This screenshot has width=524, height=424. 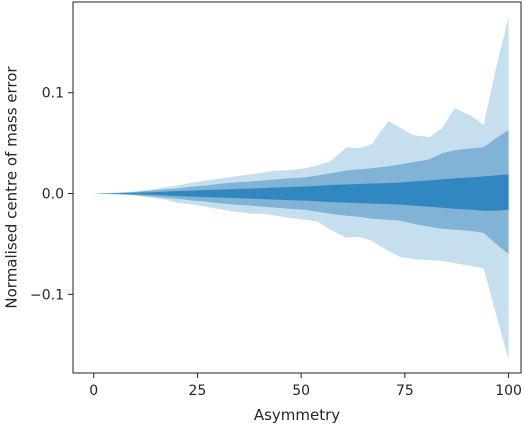 What do you see at coordinates (301, 391) in the screenshot?
I see `x-tick-label: 50` at bounding box center [301, 391].